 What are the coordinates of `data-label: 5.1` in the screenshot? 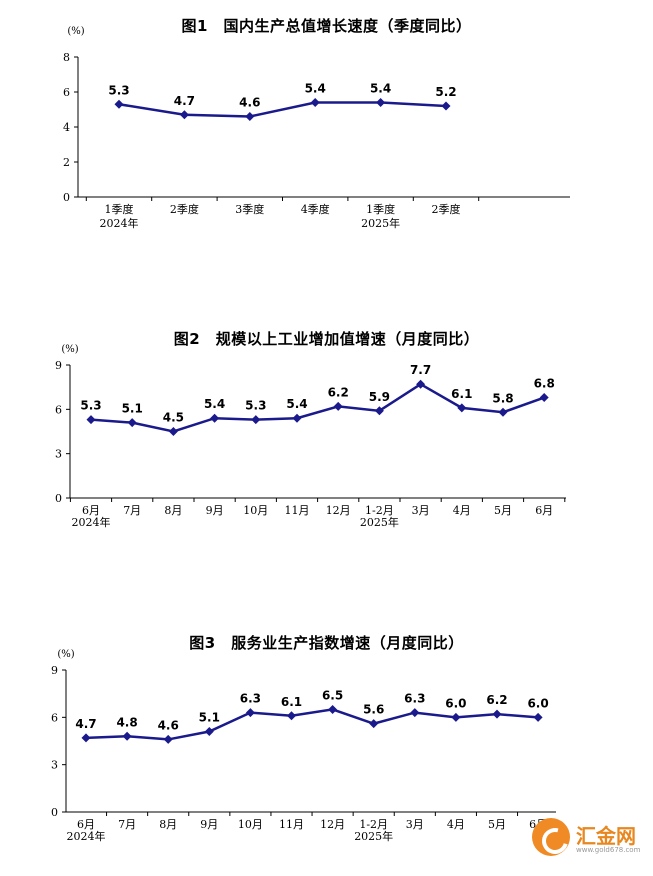 It's located at (209, 718).